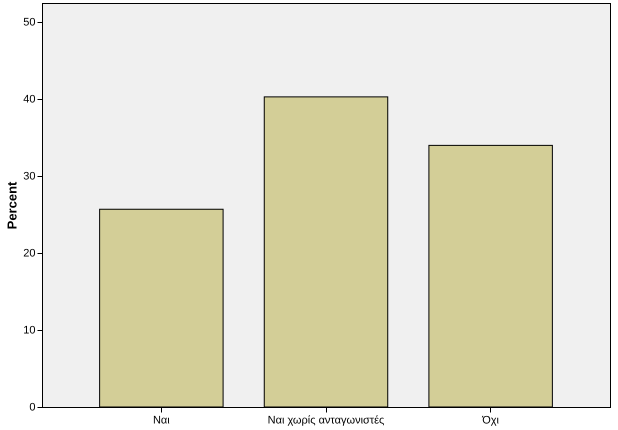 The image size is (618, 430). I want to click on x-tick-label: Όχι, so click(490, 420).